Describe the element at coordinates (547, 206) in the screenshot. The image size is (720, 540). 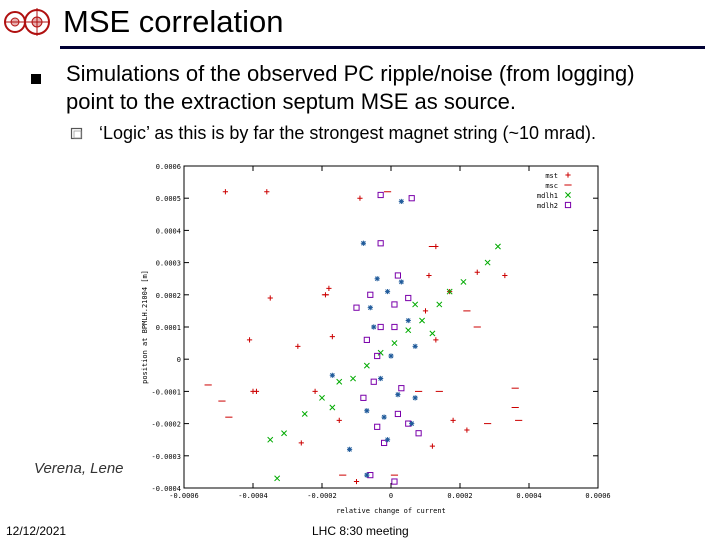
I see `legend-label: mdlh2` at that location.